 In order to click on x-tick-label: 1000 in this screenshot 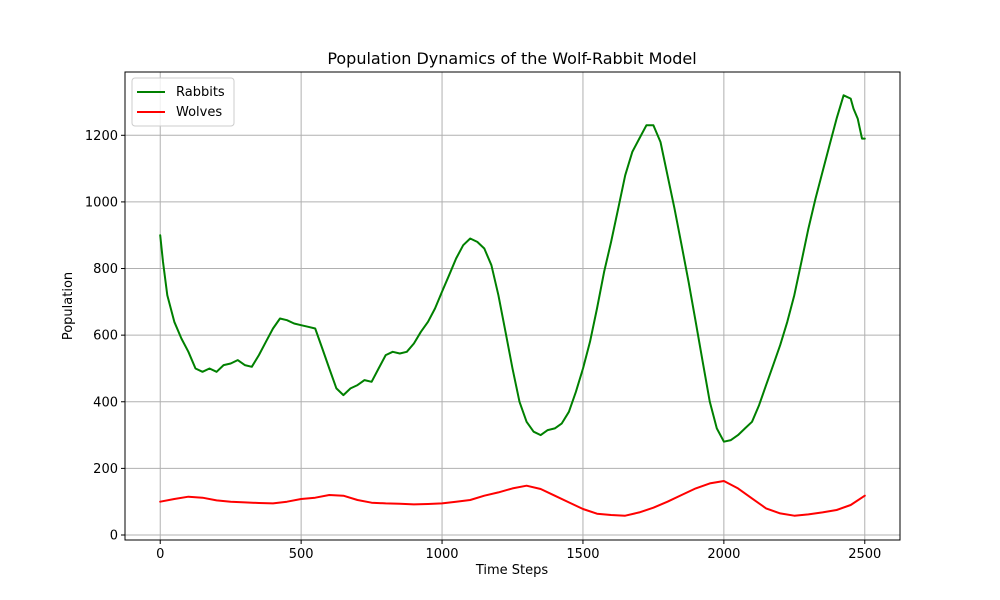, I will do `click(441, 554)`.